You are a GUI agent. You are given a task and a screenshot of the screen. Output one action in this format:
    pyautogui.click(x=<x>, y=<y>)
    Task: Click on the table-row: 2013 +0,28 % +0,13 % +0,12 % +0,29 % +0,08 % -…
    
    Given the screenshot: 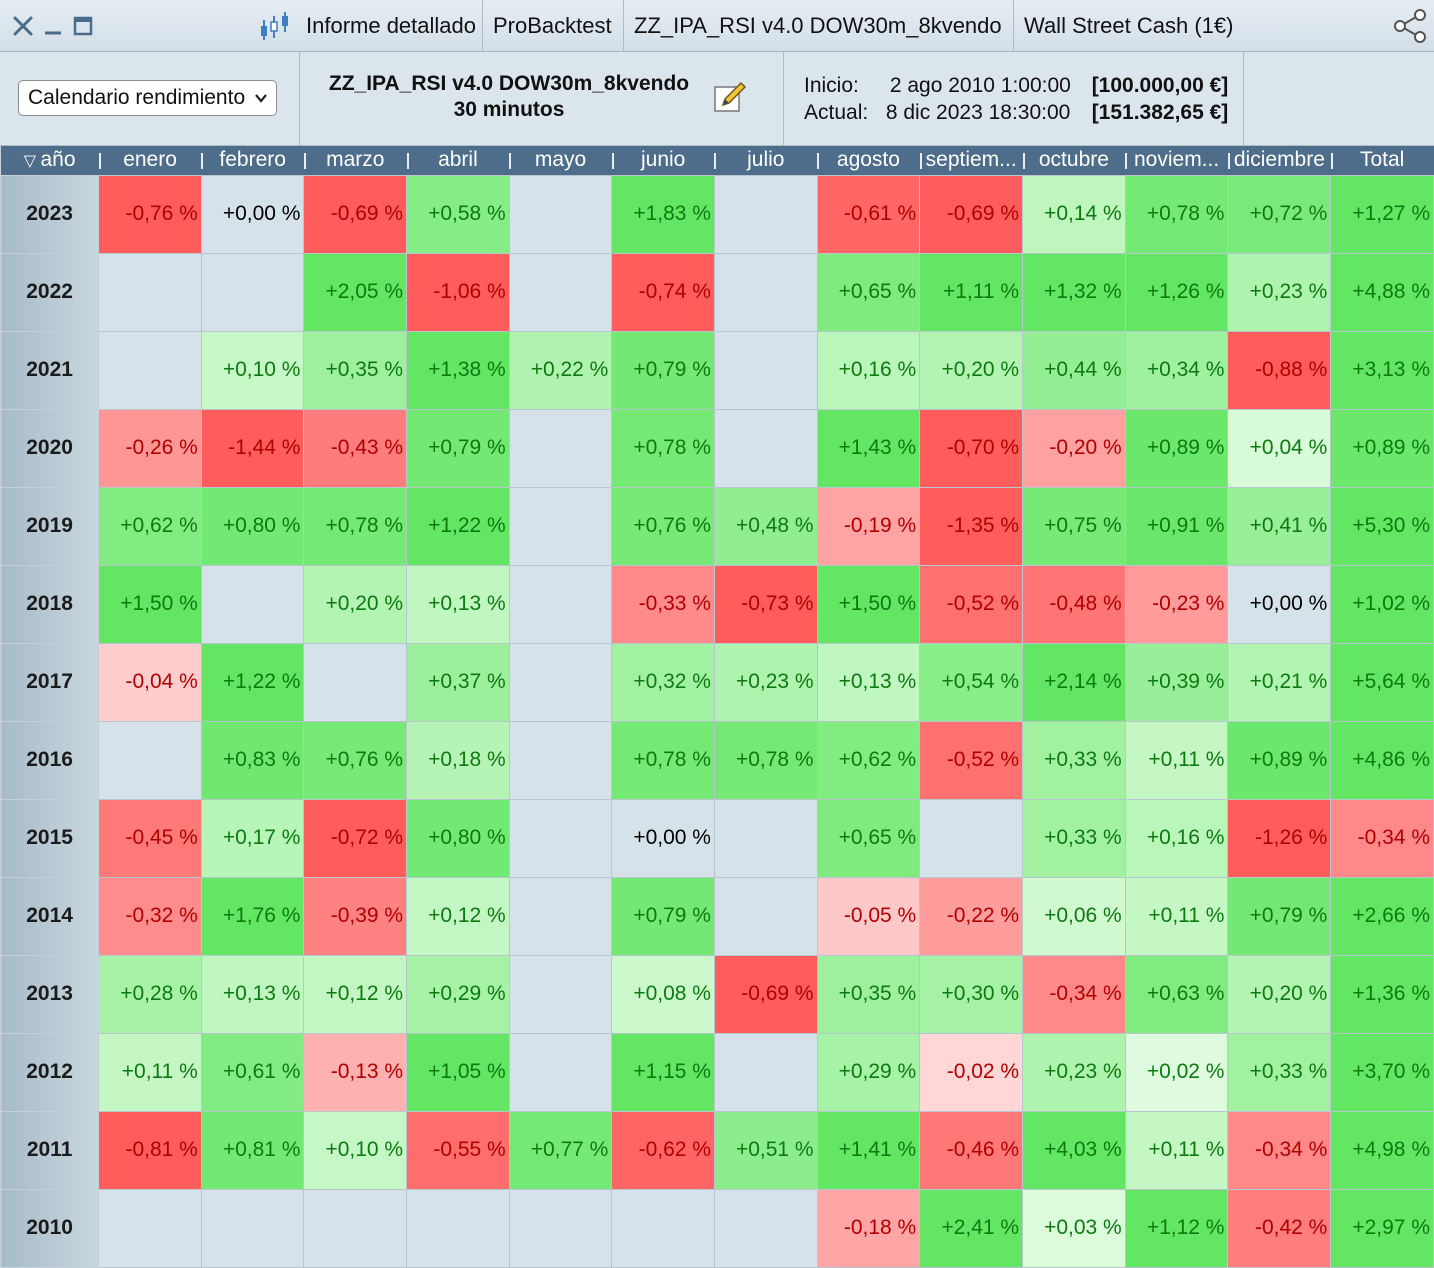 What is the action you would take?
    pyautogui.click(x=717, y=994)
    